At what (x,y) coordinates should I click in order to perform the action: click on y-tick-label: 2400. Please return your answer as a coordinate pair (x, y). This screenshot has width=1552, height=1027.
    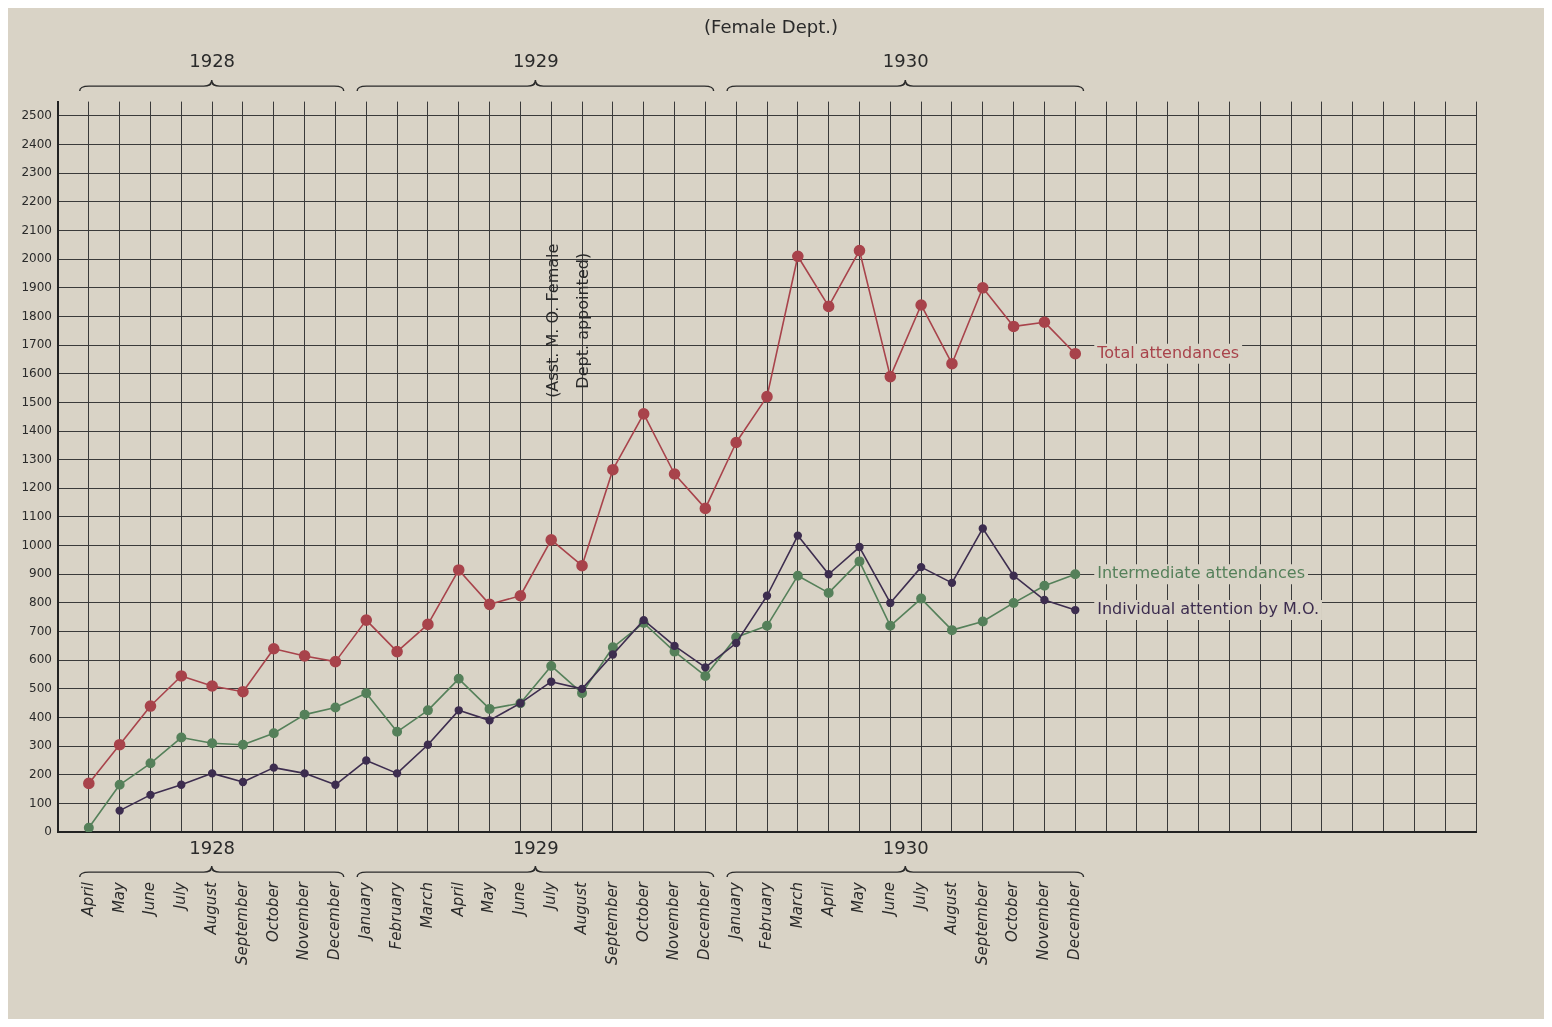
    Looking at the image, I should click on (36, 143).